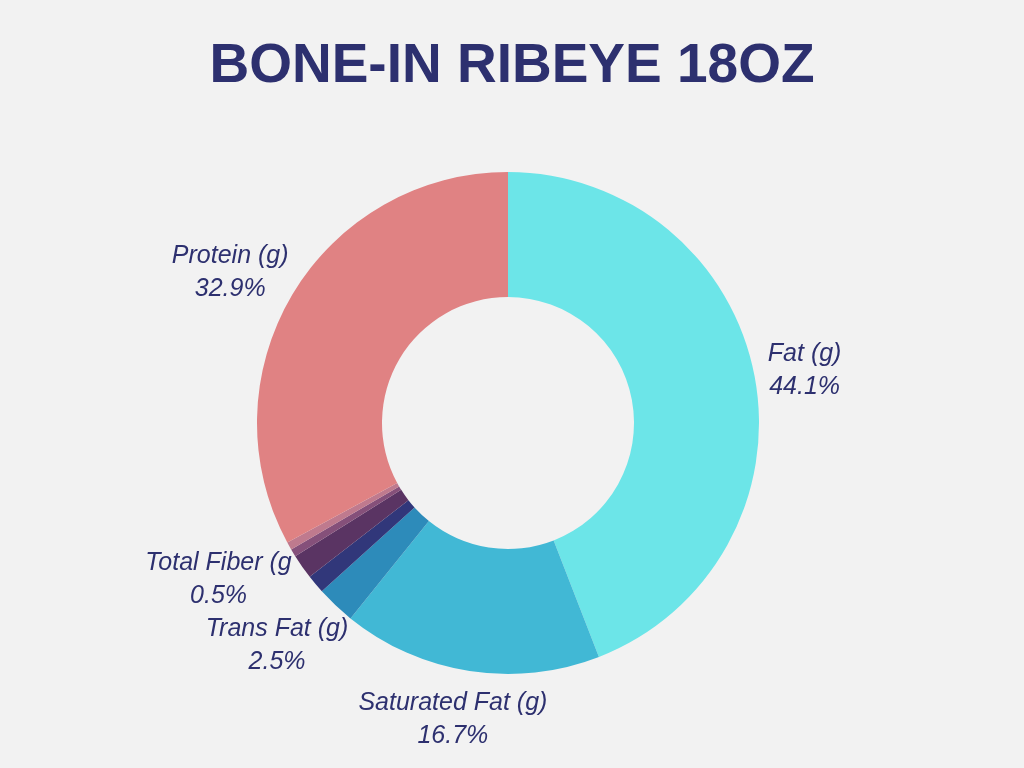 This screenshot has width=1024, height=768. Describe the element at coordinates (804, 351) in the screenshot. I see `slice-label: Fat (g)` at that location.